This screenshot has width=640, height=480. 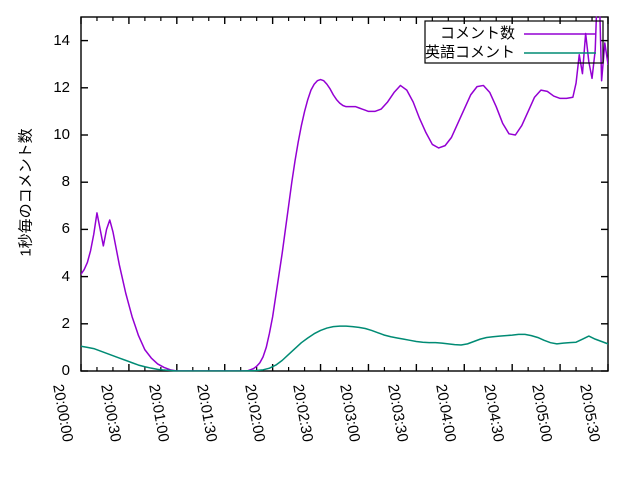 I want to click on y-tick-label: 6, so click(x=65, y=229).